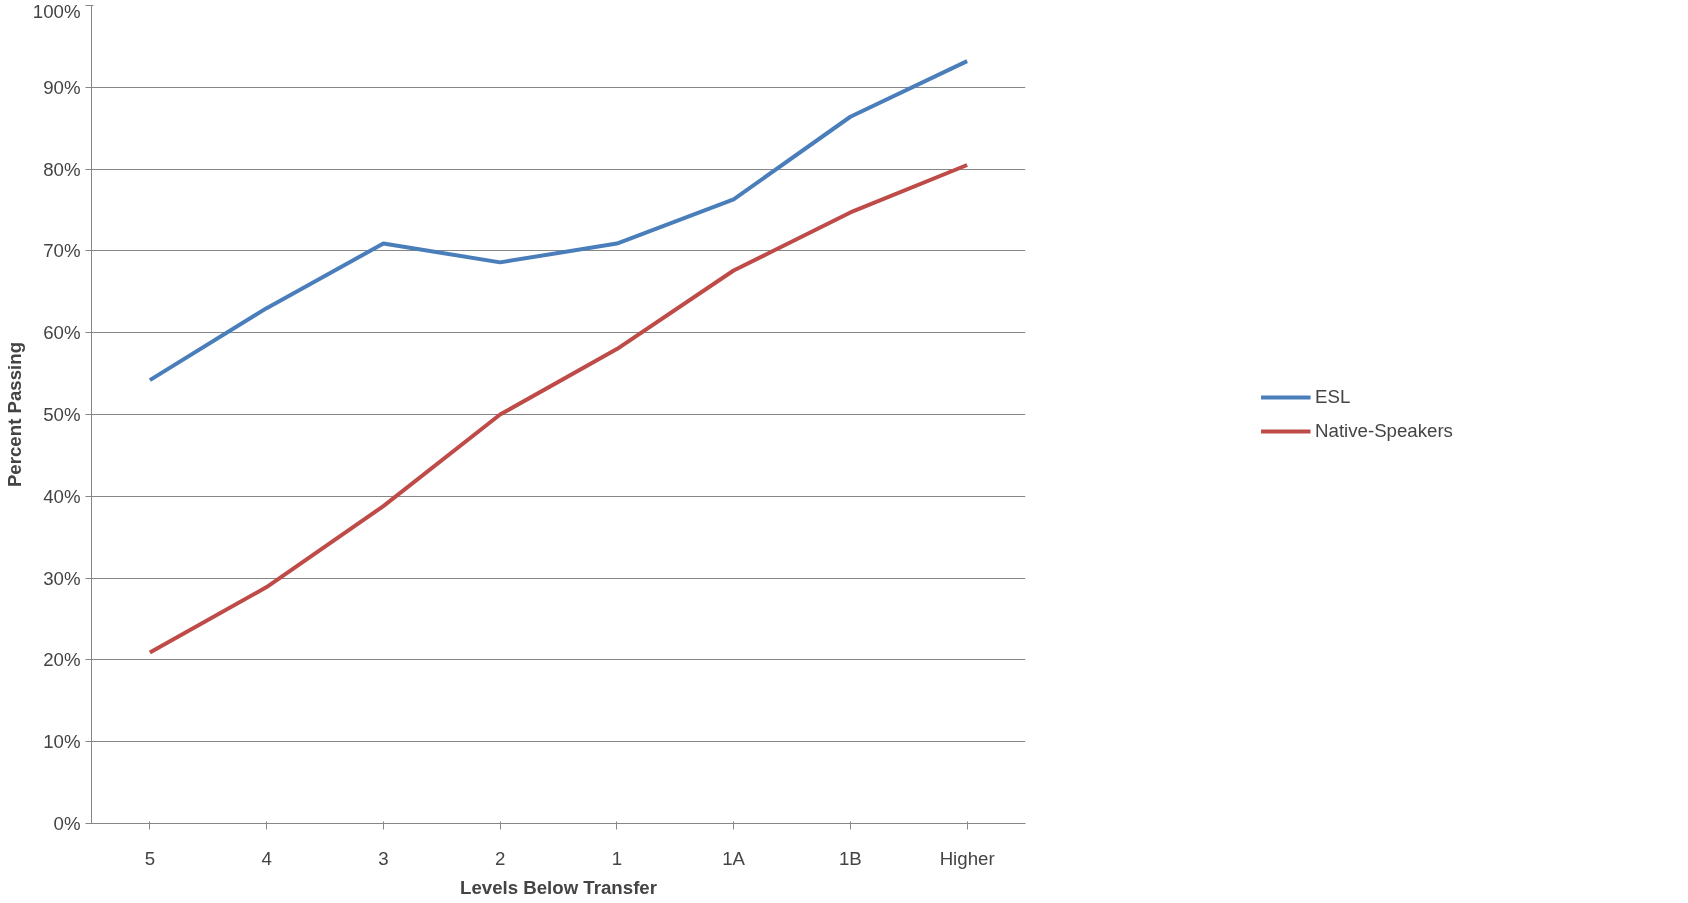 Image resolution: width=1688 pixels, height=903 pixels. What do you see at coordinates (62, 333) in the screenshot?
I see `y-tick-label: 60%` at bounding box center [62, 333].